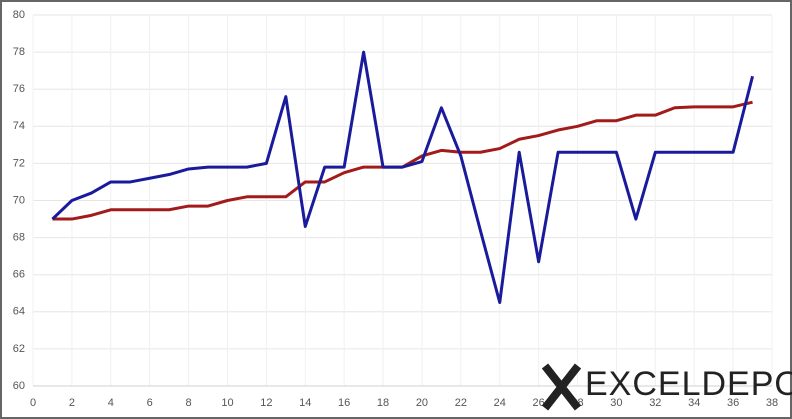 Image resolution: width=792 pixels, height=419 pixels. Describe the element at coordinates (344, 403) in the screenshot. I see `x-tick-label: 16` at that location.